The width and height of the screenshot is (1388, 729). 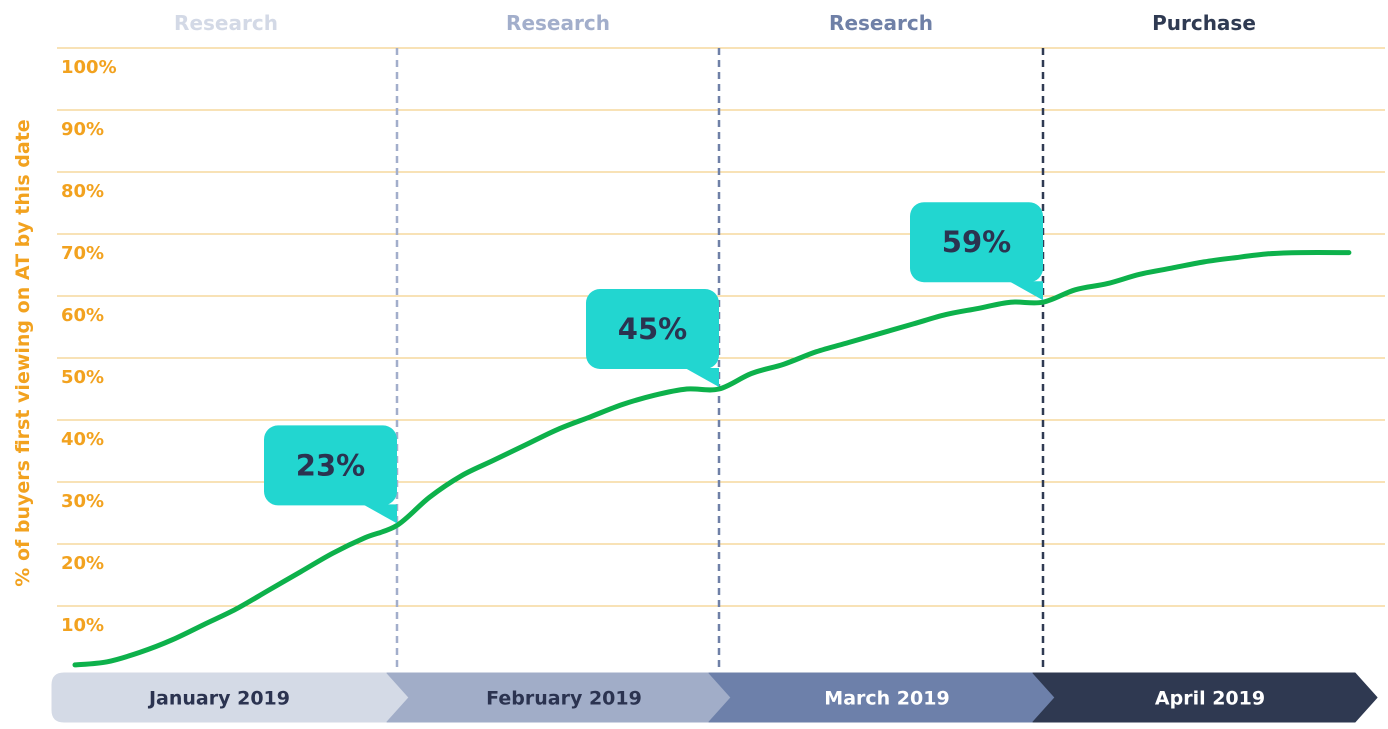 What do you see at coordinates (715, 23) in the screenshot?
I see `phase-labels: Research Research Research Purchase` at bounding box center [715, 23].